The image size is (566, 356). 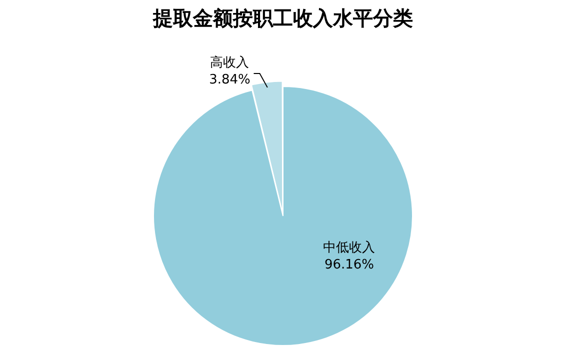 What do you see at coordinates (349, 248) in the screenshot?
I see `slice-label: 中低收入` at bounding box center [349, 248].